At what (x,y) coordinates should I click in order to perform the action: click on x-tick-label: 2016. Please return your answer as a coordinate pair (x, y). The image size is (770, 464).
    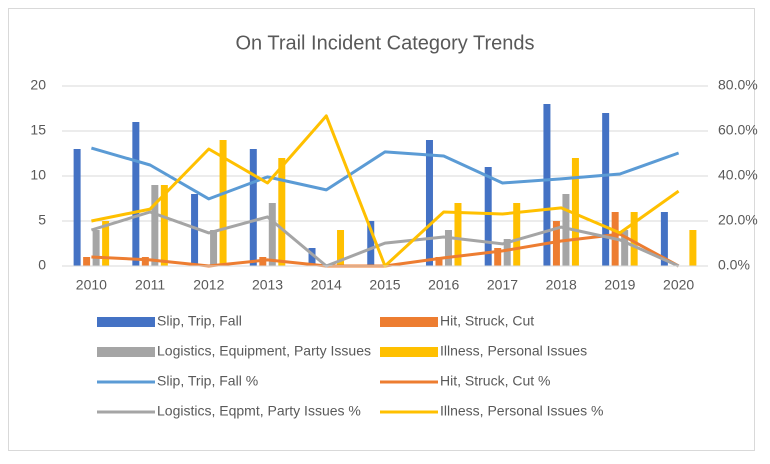
    Looking at the image, I should click on (443, 285).